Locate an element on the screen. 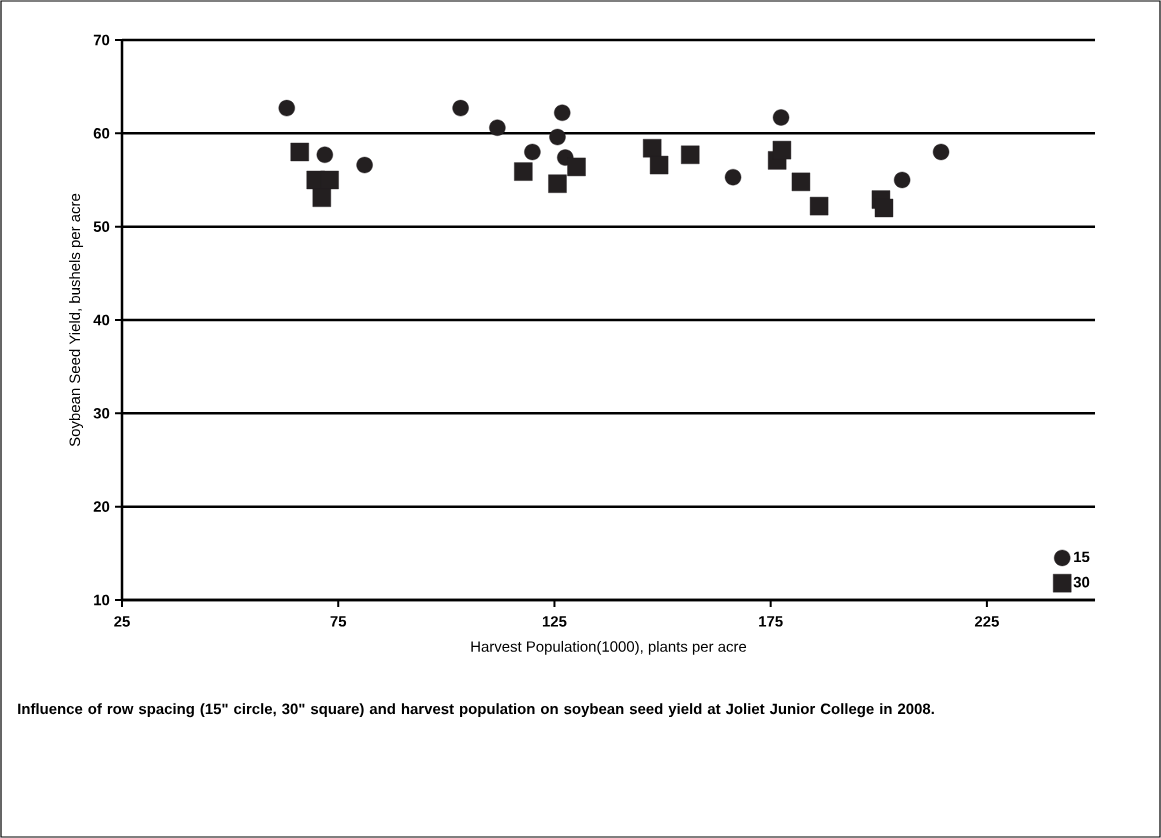 The width and height of the screenshot is (1161, 838). y-tick-label: 30 is located at coordinates (101, 413).